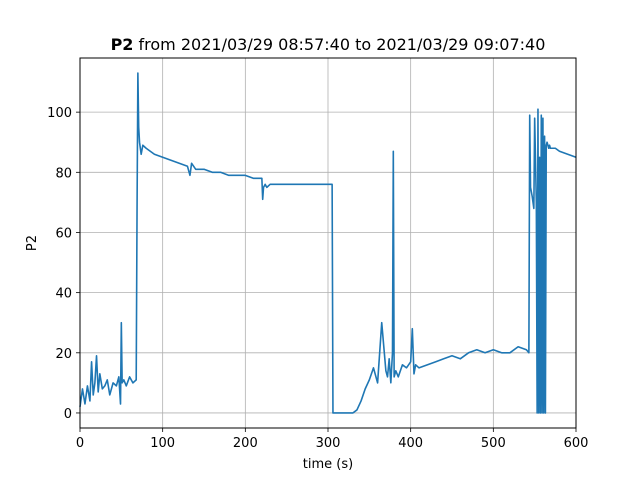  I want to click on y-tick-label: 60, so click(63, 233).